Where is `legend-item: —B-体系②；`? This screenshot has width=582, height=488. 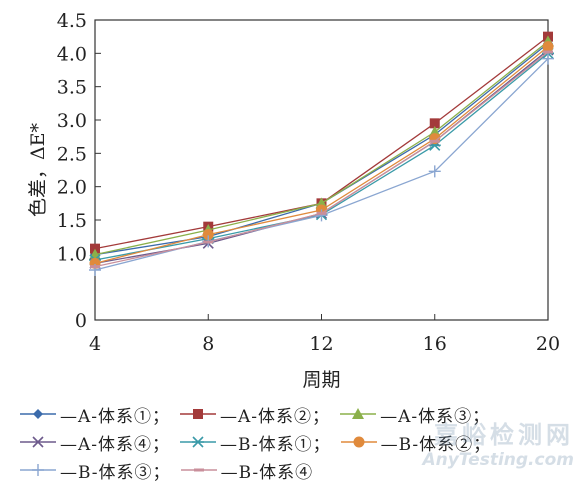
legend-item: —B-体系②； is located at coordinates (415, 442).